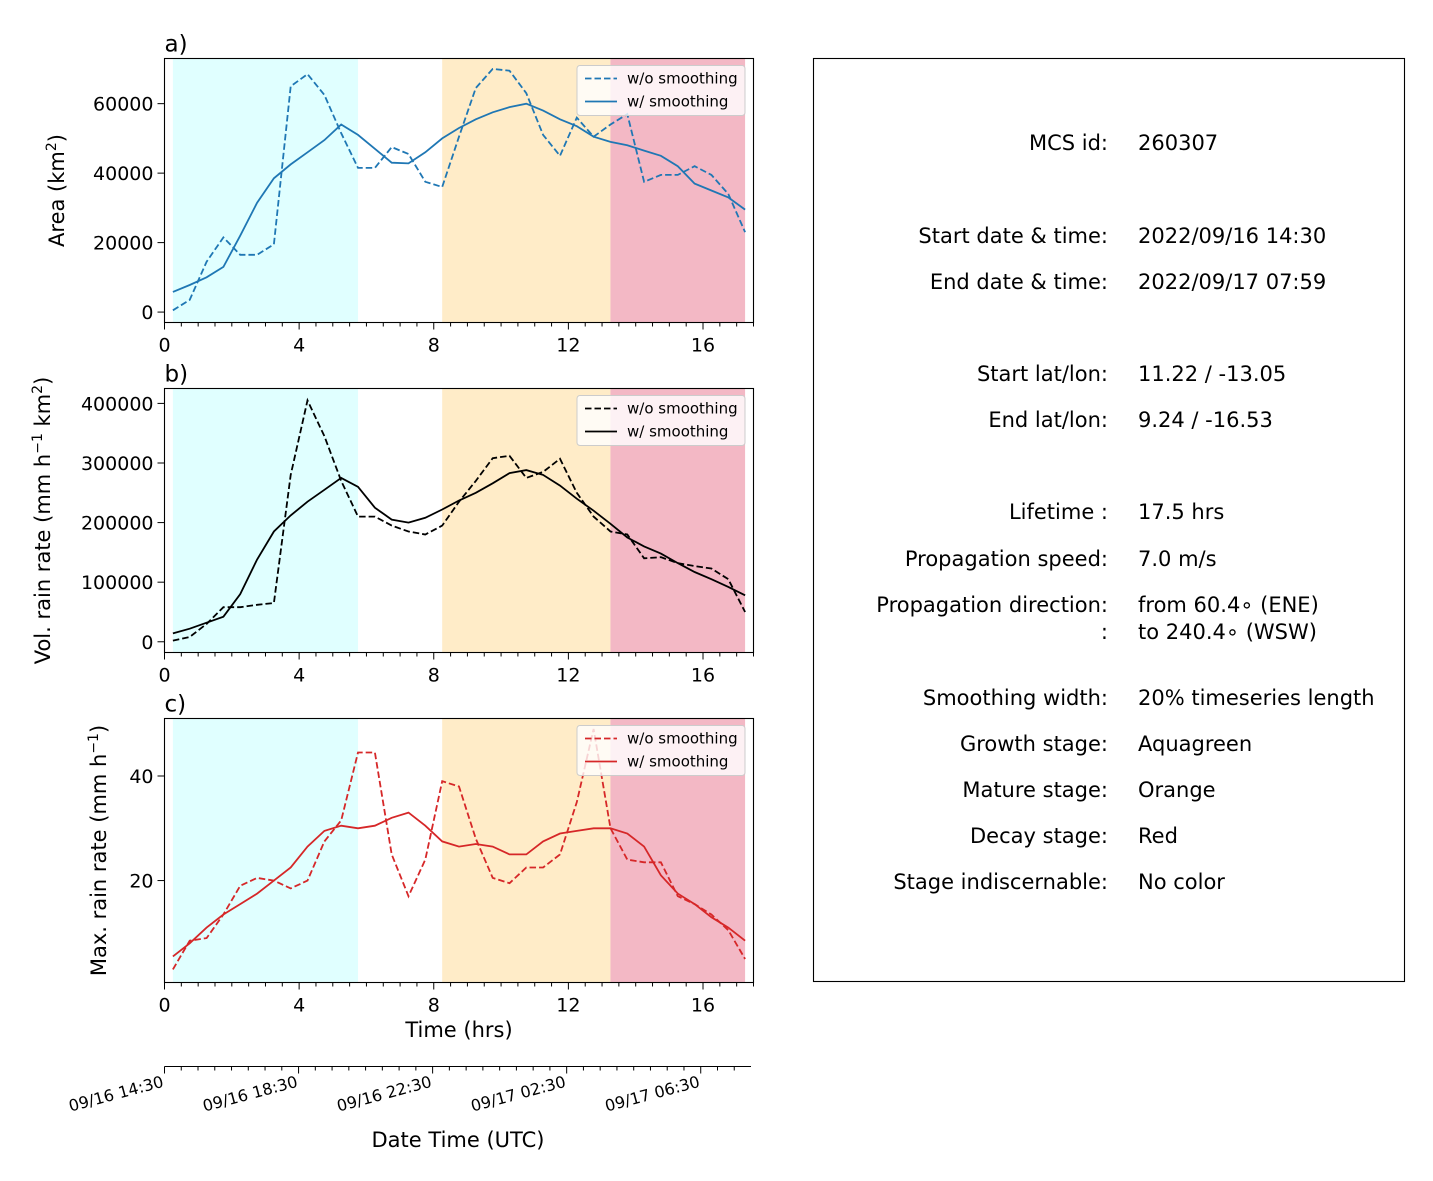  I want to click on info-value: 7.0 m/s, so click(1177, 559).